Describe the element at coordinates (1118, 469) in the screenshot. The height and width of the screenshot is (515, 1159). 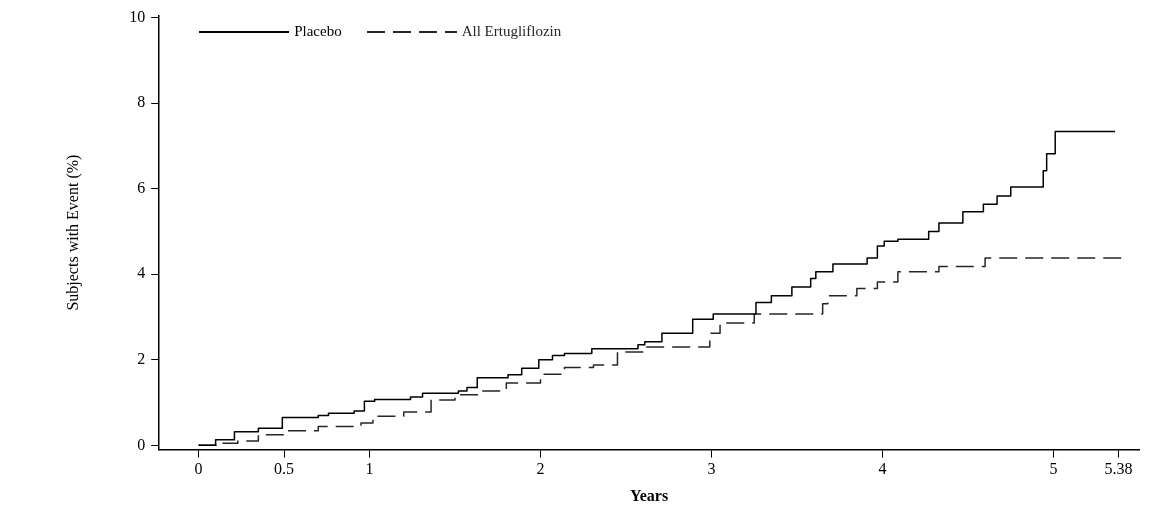
I see `x-tick-label: 5.38` at that location.